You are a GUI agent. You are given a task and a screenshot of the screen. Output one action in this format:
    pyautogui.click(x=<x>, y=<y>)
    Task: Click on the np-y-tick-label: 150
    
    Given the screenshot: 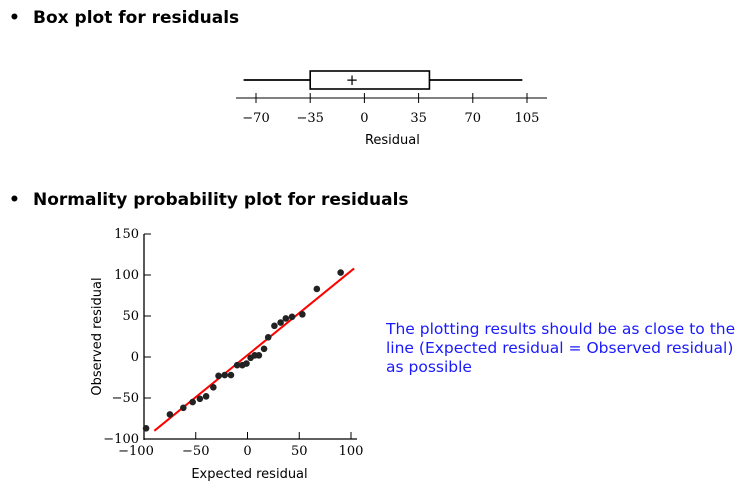 What is the action you would take?
    pyautogui.click(x=126, y=234)
    